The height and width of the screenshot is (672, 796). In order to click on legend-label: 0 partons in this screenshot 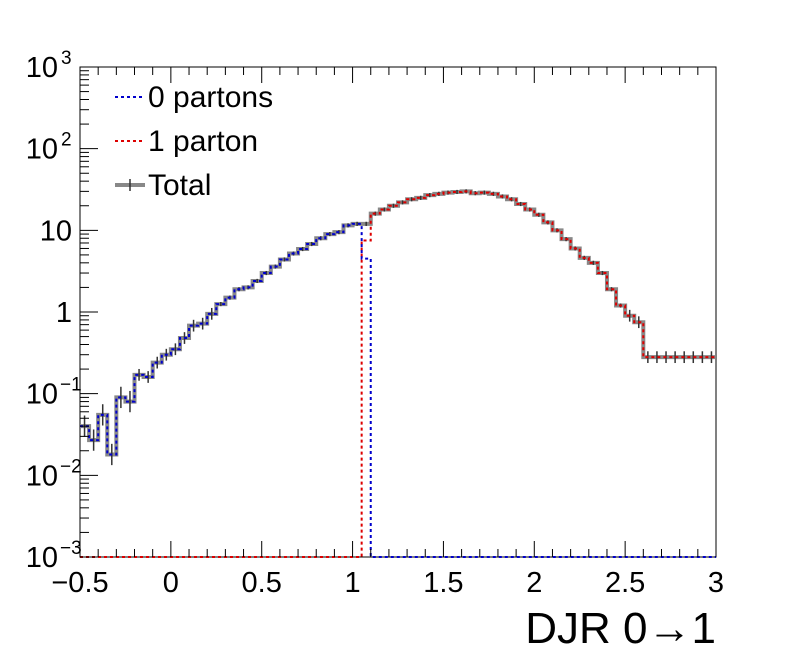, I will do `click(210, 97)`.